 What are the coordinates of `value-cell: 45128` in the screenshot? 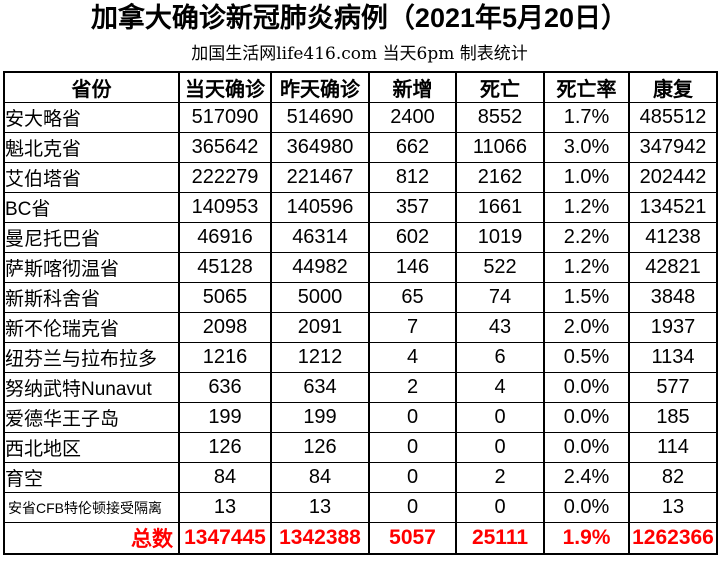 It's located at (225, 267).